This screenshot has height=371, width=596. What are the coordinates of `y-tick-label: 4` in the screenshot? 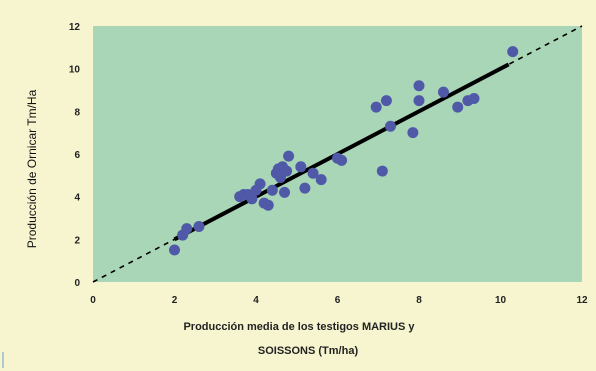 It's located at (77, 198).